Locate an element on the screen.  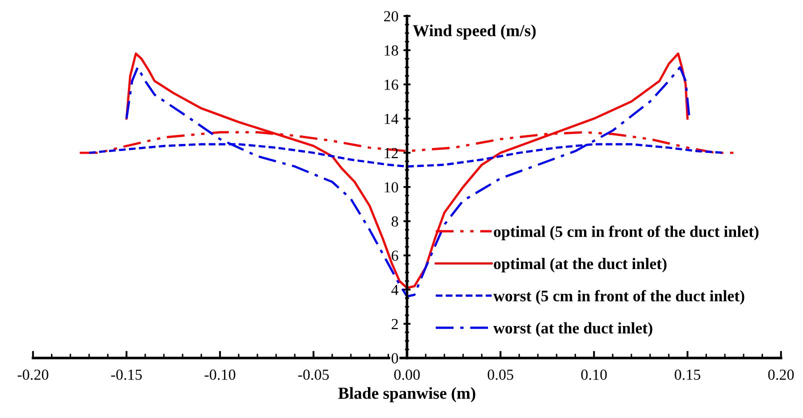
x-tick-label: -0.20 is located at coordinates (33, 375).